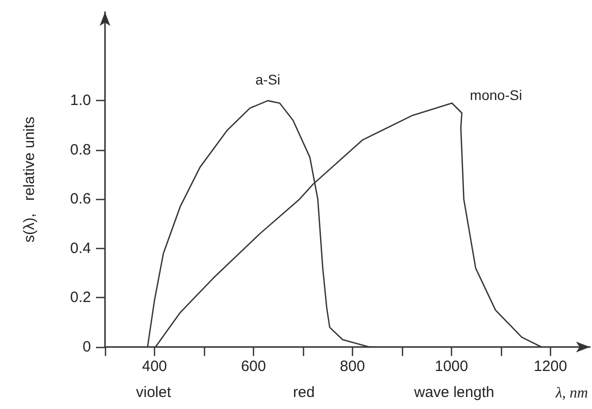 The image size is (592, 409). What do you see at coordinates (155, 366) in the screenshot?
I see `x-tick-label: 400` at bounding box center [155, 366].